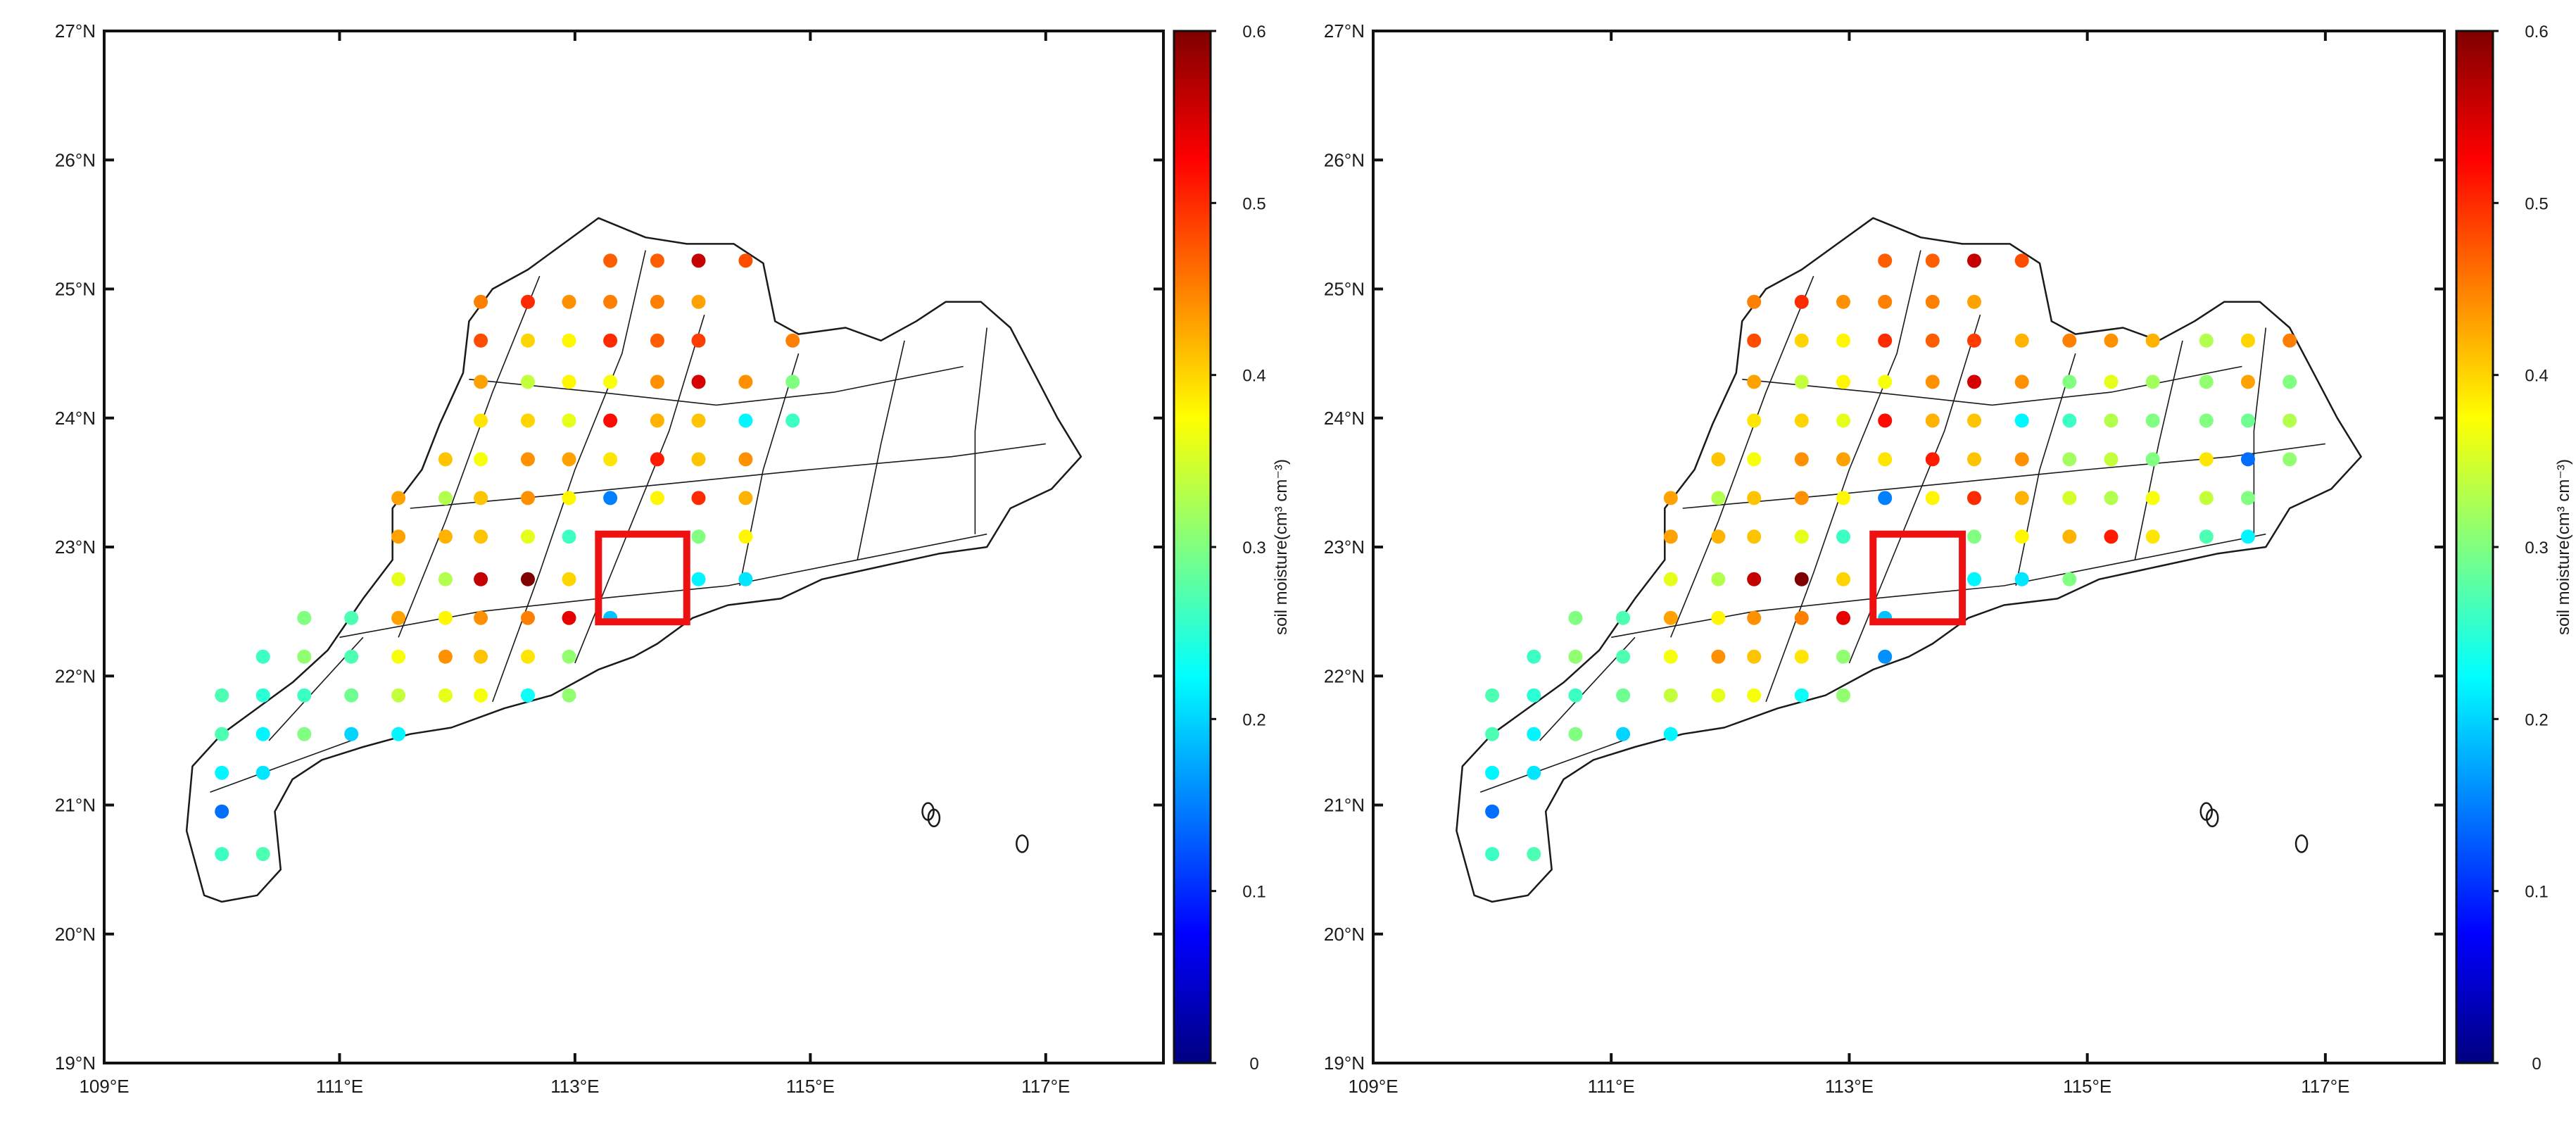 This screenshot has height=1125, width=2576. Describe the element at coordinates (2536, 376) in the screenshot. I see `colorbar-tick-label: 0.4` at that location.